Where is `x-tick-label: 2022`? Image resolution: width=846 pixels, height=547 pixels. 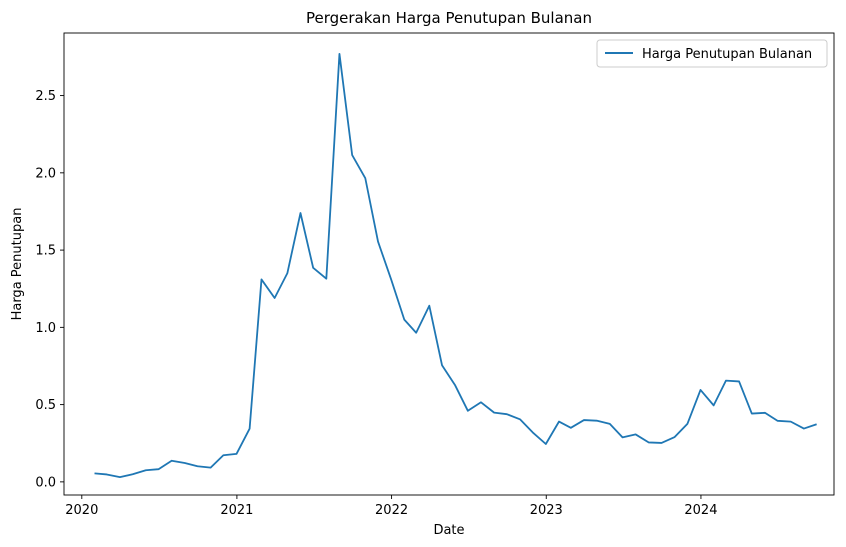
x-tick-label: 2022 is located at coordinates (391, 510).